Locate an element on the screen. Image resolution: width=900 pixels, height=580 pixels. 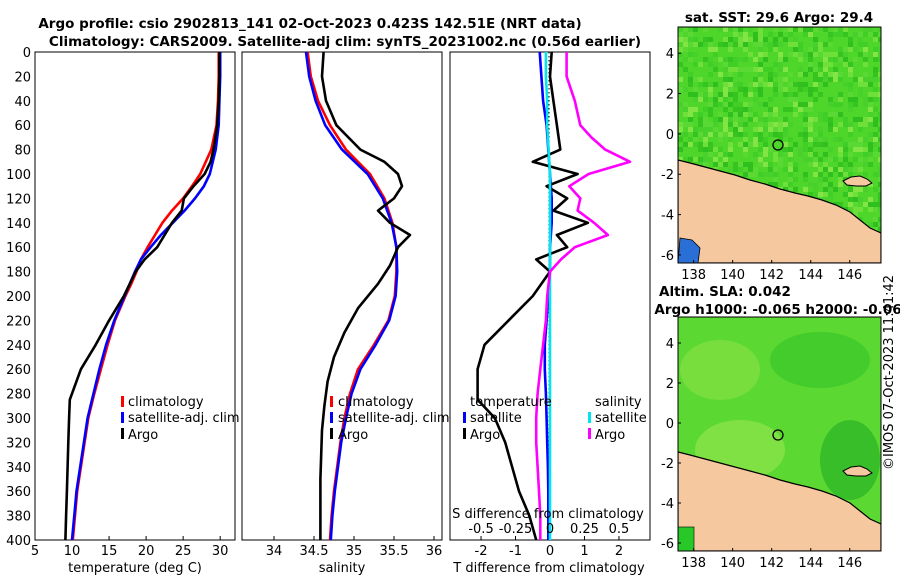
depth-tick-label: 140 is located at coordinates (18, 224).